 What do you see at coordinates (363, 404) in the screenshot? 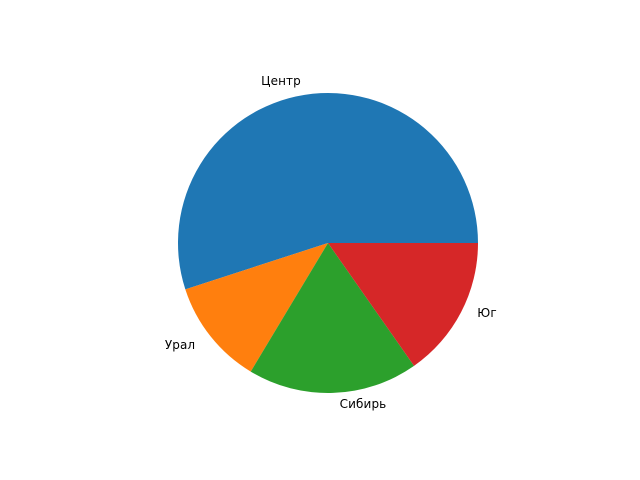
I see `pie-wedge-label: Сибирь` at bounding box center [363, 404].